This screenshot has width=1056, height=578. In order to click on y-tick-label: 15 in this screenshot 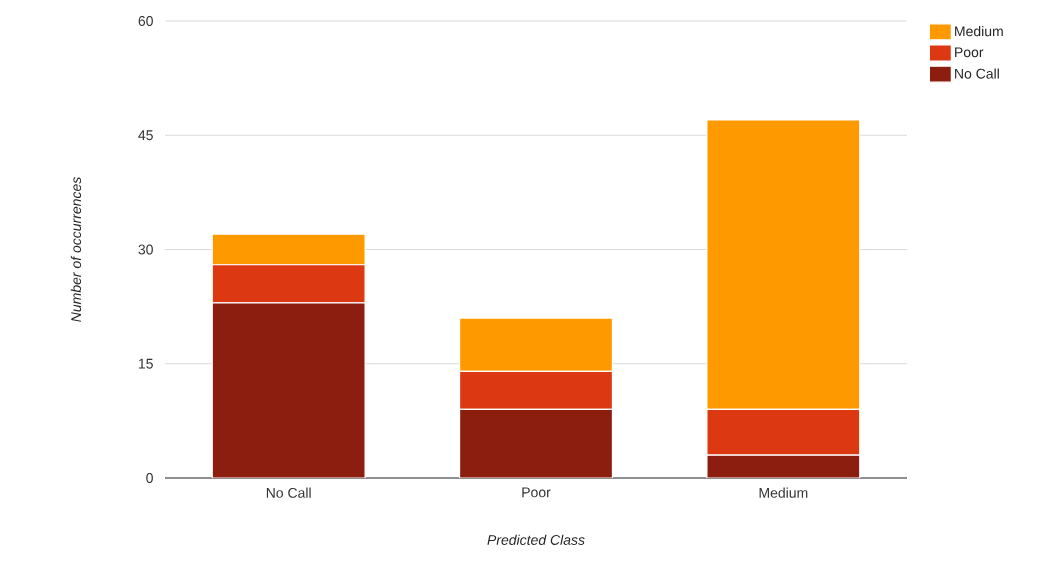, I will do `click(145, 363)`.